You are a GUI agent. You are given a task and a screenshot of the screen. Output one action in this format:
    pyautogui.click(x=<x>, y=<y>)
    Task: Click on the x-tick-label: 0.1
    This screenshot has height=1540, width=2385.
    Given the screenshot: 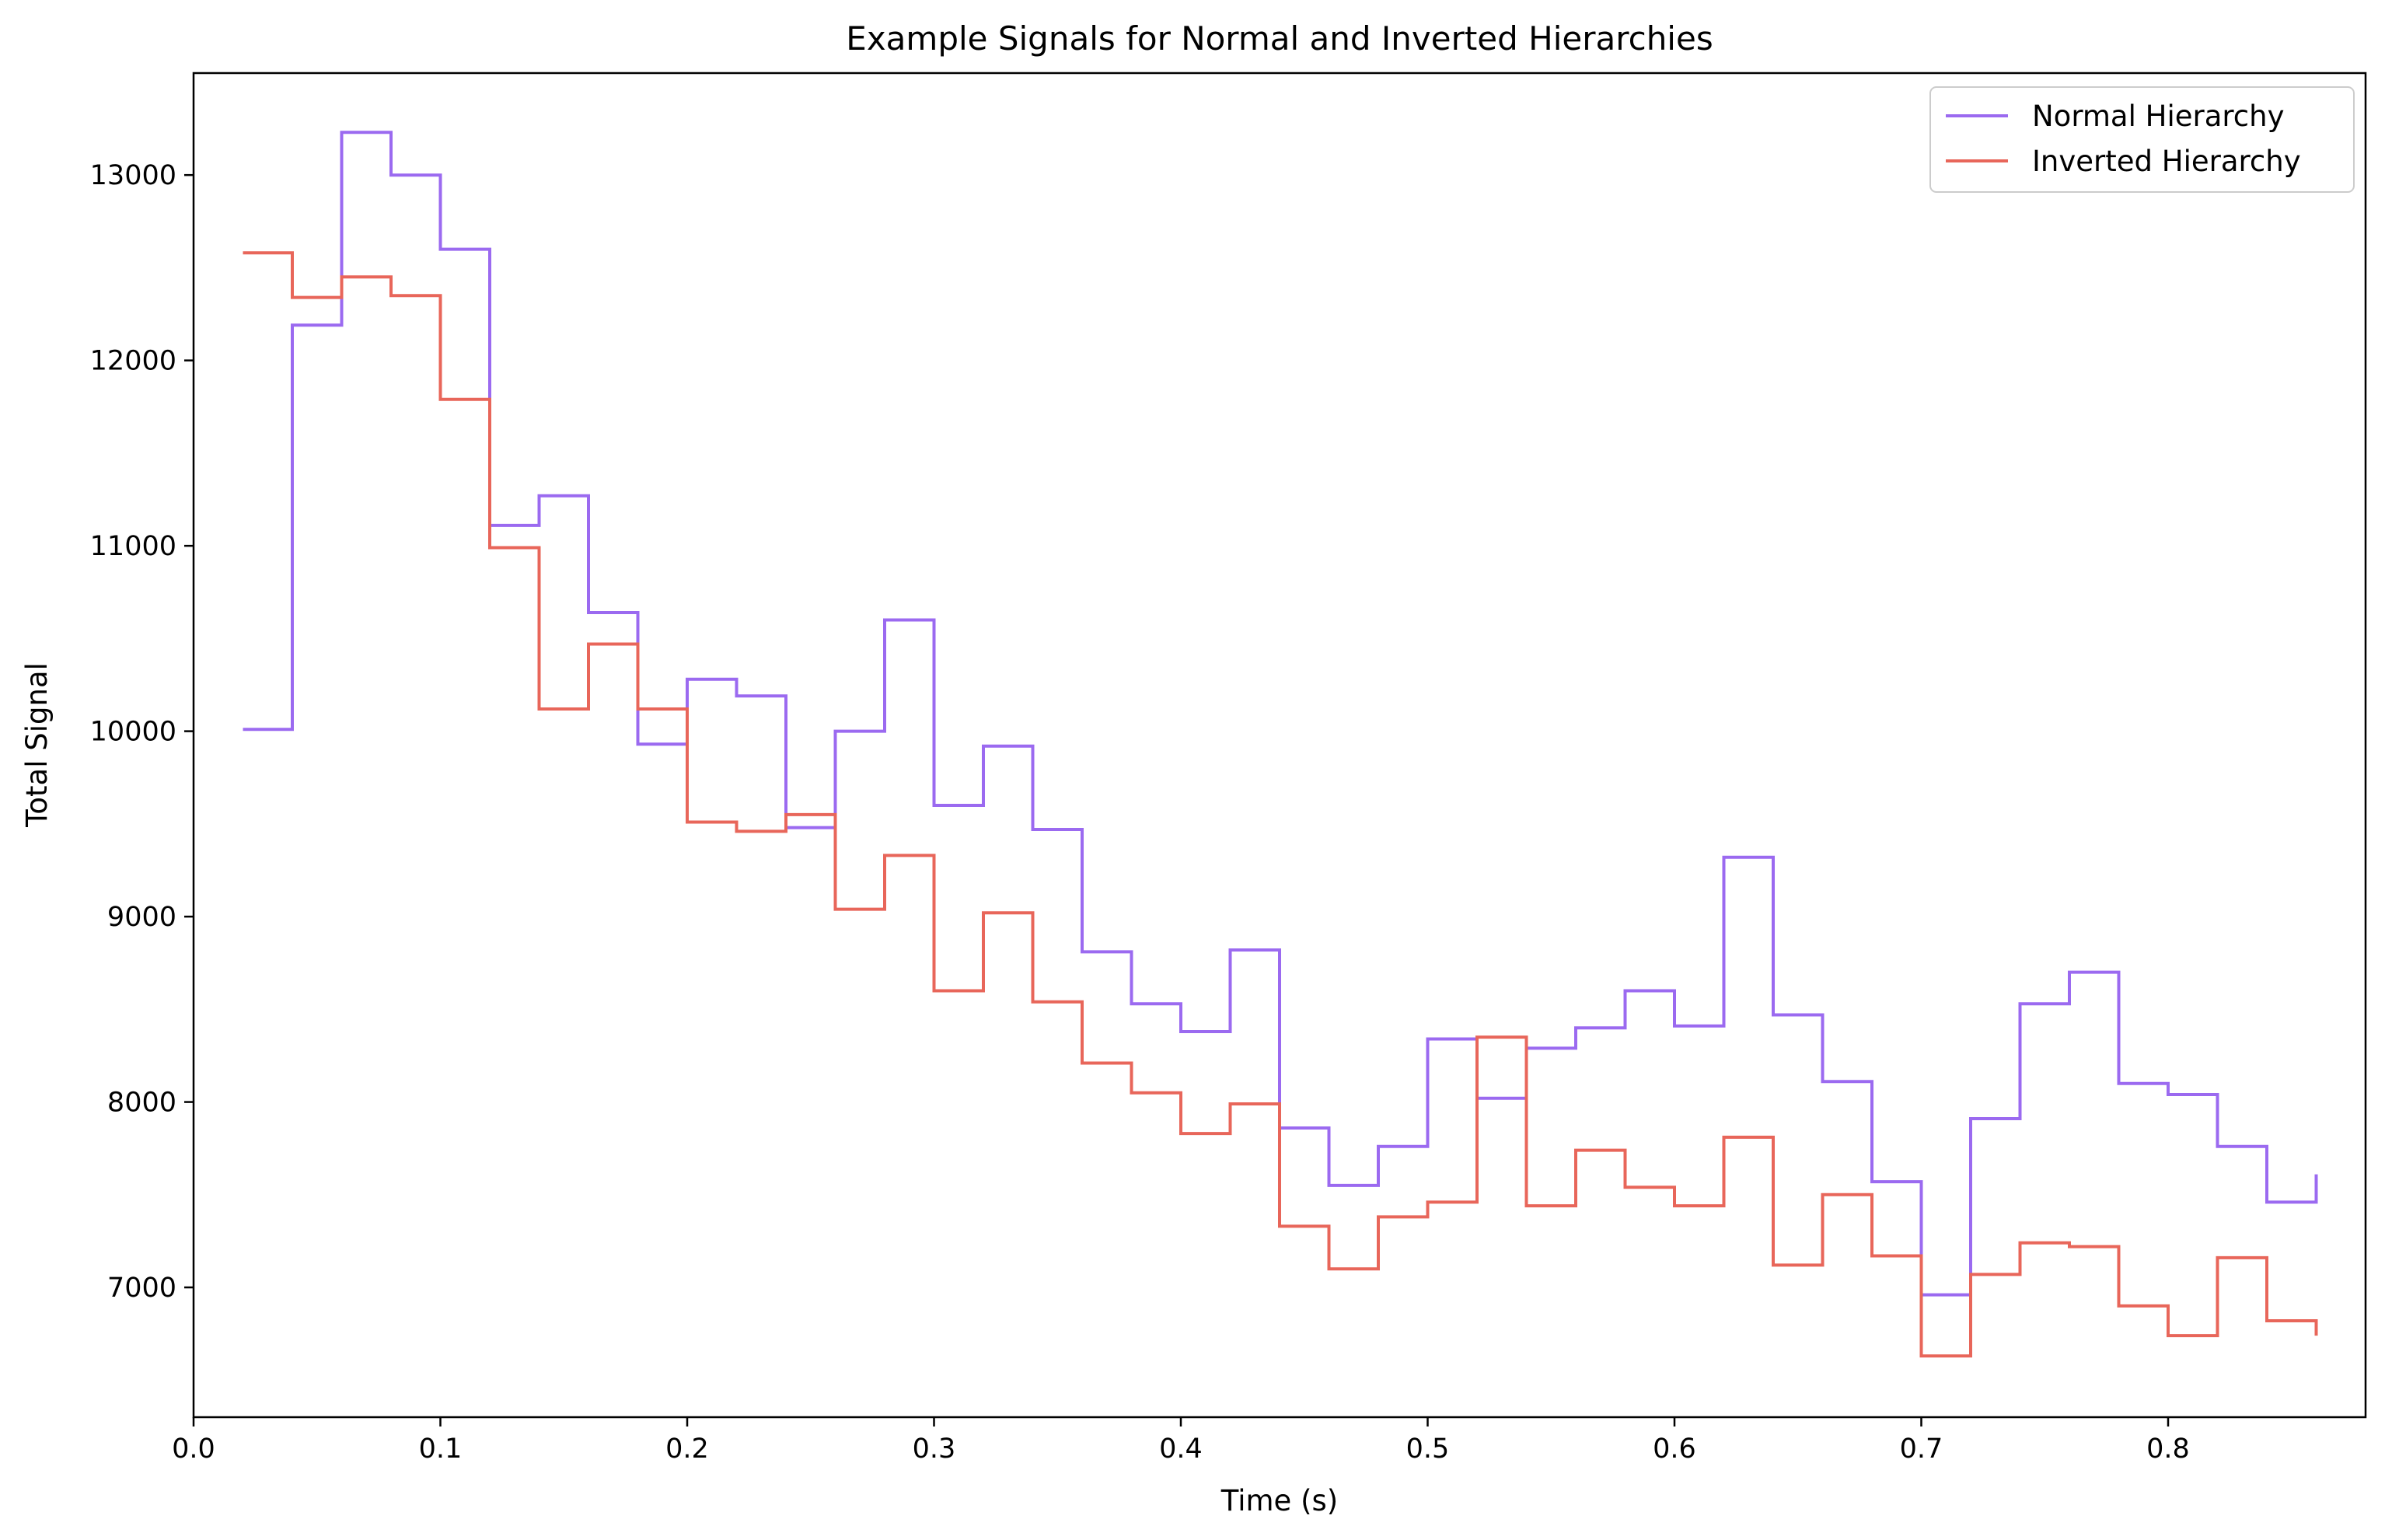 What is the action you would take?
    pyautogui.click(x=441, y=1449)
    